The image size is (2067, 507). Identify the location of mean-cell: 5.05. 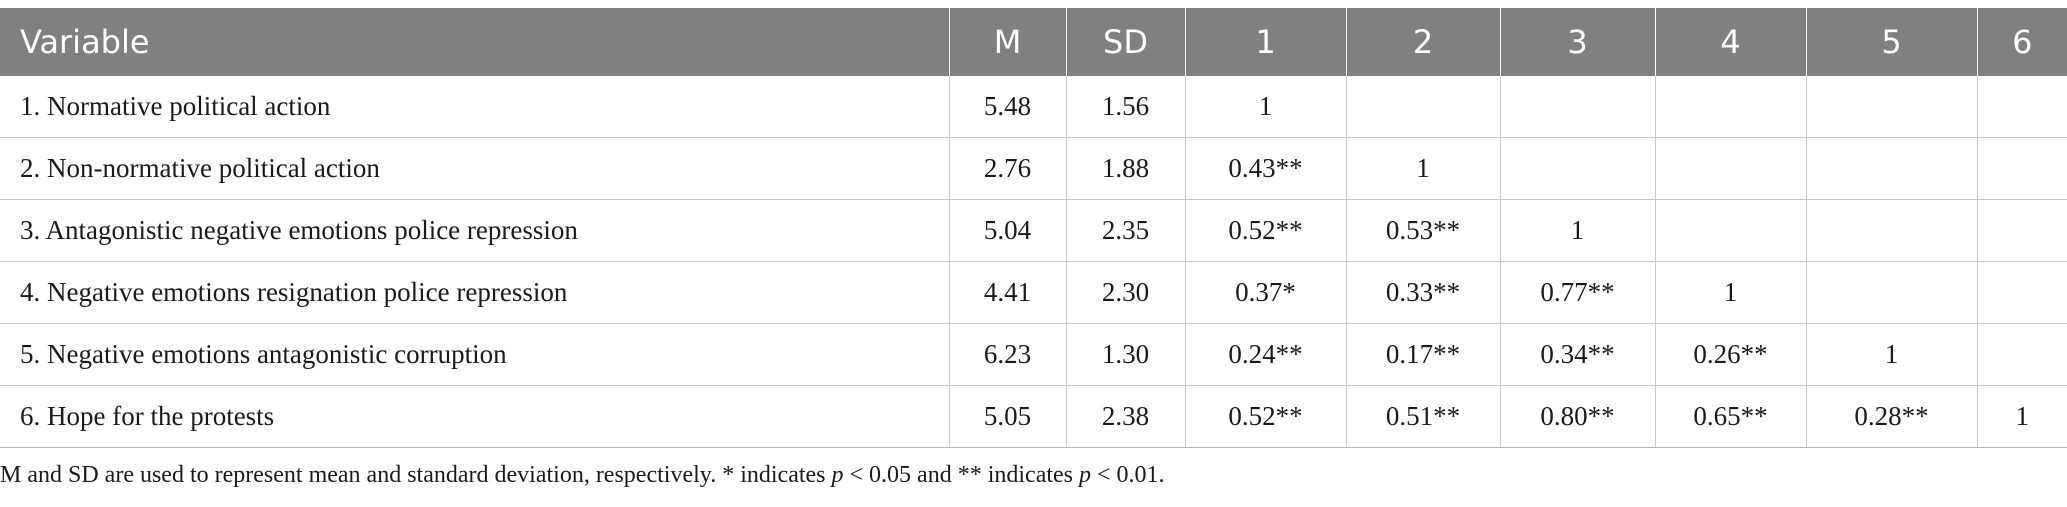
(1008, 416).